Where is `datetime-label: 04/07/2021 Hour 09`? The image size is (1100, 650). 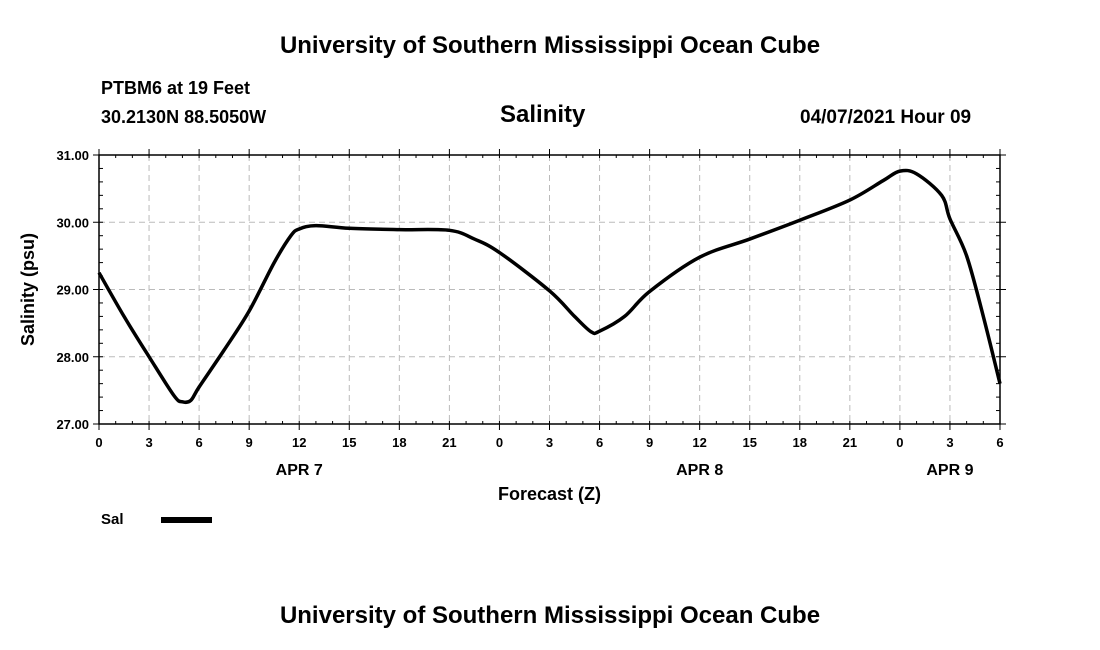 datetime-label: 04/07/2021 Hour 09 is located at coordinates (886, 117).